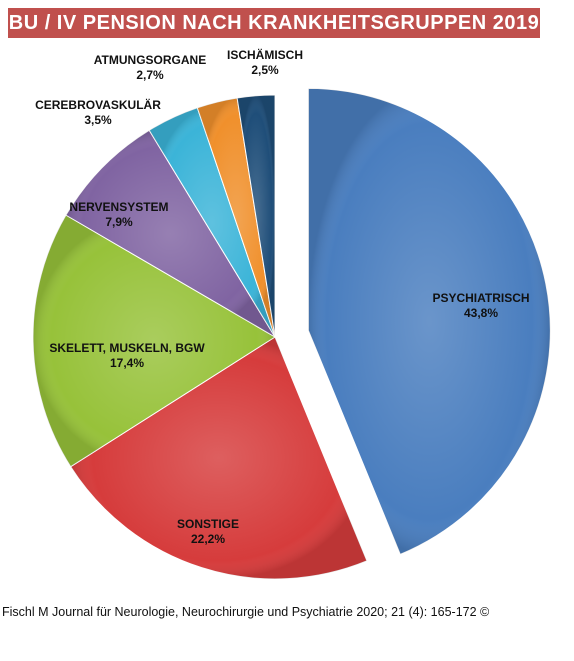 This screenshot has width=574, height=661. What do you see at coordinates (98, 104) in the screenshot?
I see `slice-label: CEREBROVASKULÄR` at bounding box center [98, 104].